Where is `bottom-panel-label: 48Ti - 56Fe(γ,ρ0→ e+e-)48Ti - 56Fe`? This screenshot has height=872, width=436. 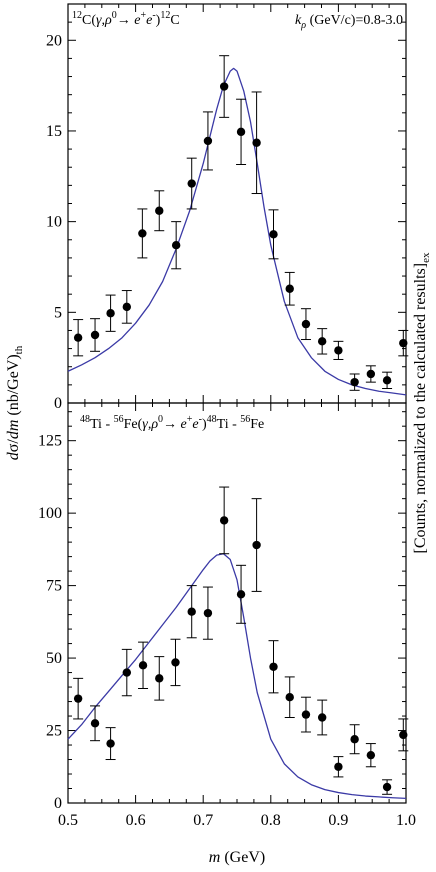 bottom-panel-label: 48Ti - 56Fe(γ,ρ0→ e+e-)48Ti - 56Fe is located at coordinates (172, 423).